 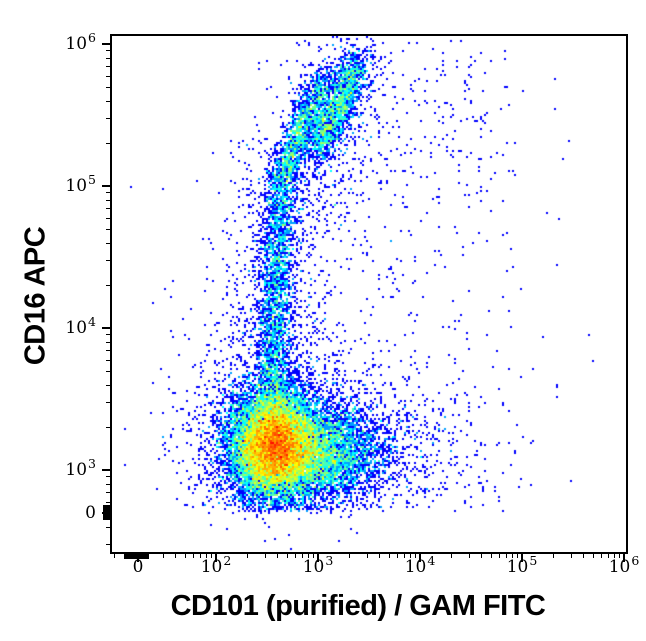 I want to click on x-tick-label: 10⁴, so click(x=420, y=565).